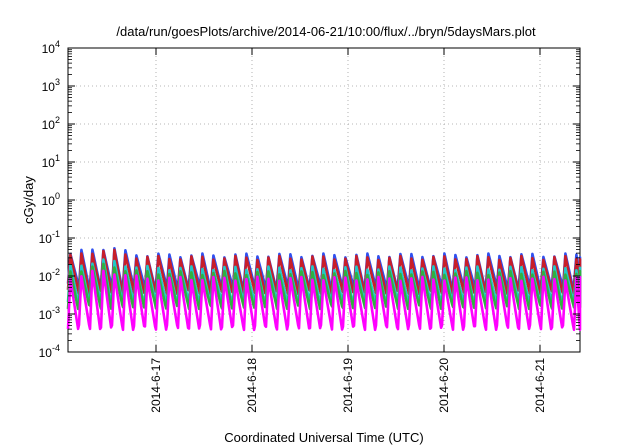 This screenshot has height=448, width=640. What do you see at coordinates (51, 123) in the screenshot?
I see `y-tick-label: 10²` at bounding box center [51, 123].